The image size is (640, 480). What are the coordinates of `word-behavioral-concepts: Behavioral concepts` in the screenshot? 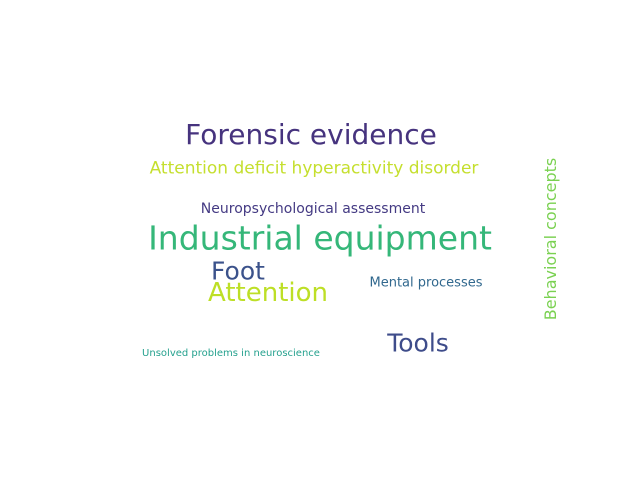 It's located at (550, 239).